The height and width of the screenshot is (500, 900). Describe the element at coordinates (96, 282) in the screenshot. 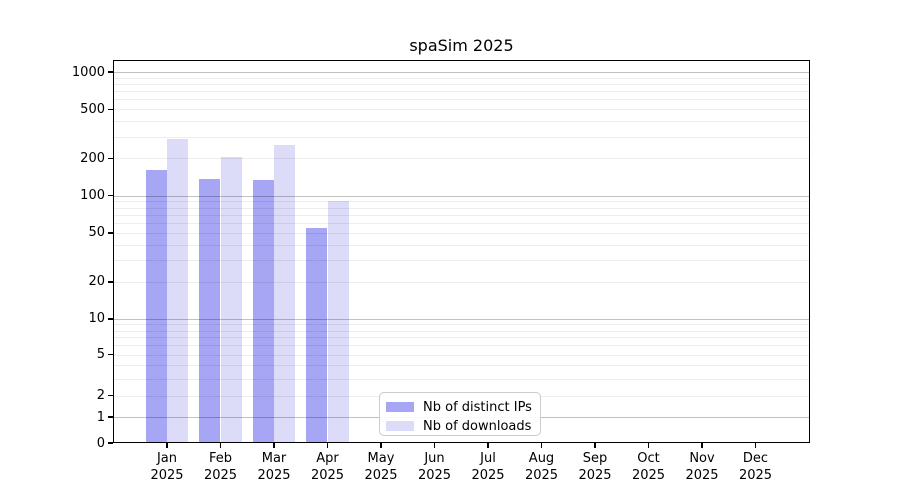

I see `y-tick-label: 20` at that location.